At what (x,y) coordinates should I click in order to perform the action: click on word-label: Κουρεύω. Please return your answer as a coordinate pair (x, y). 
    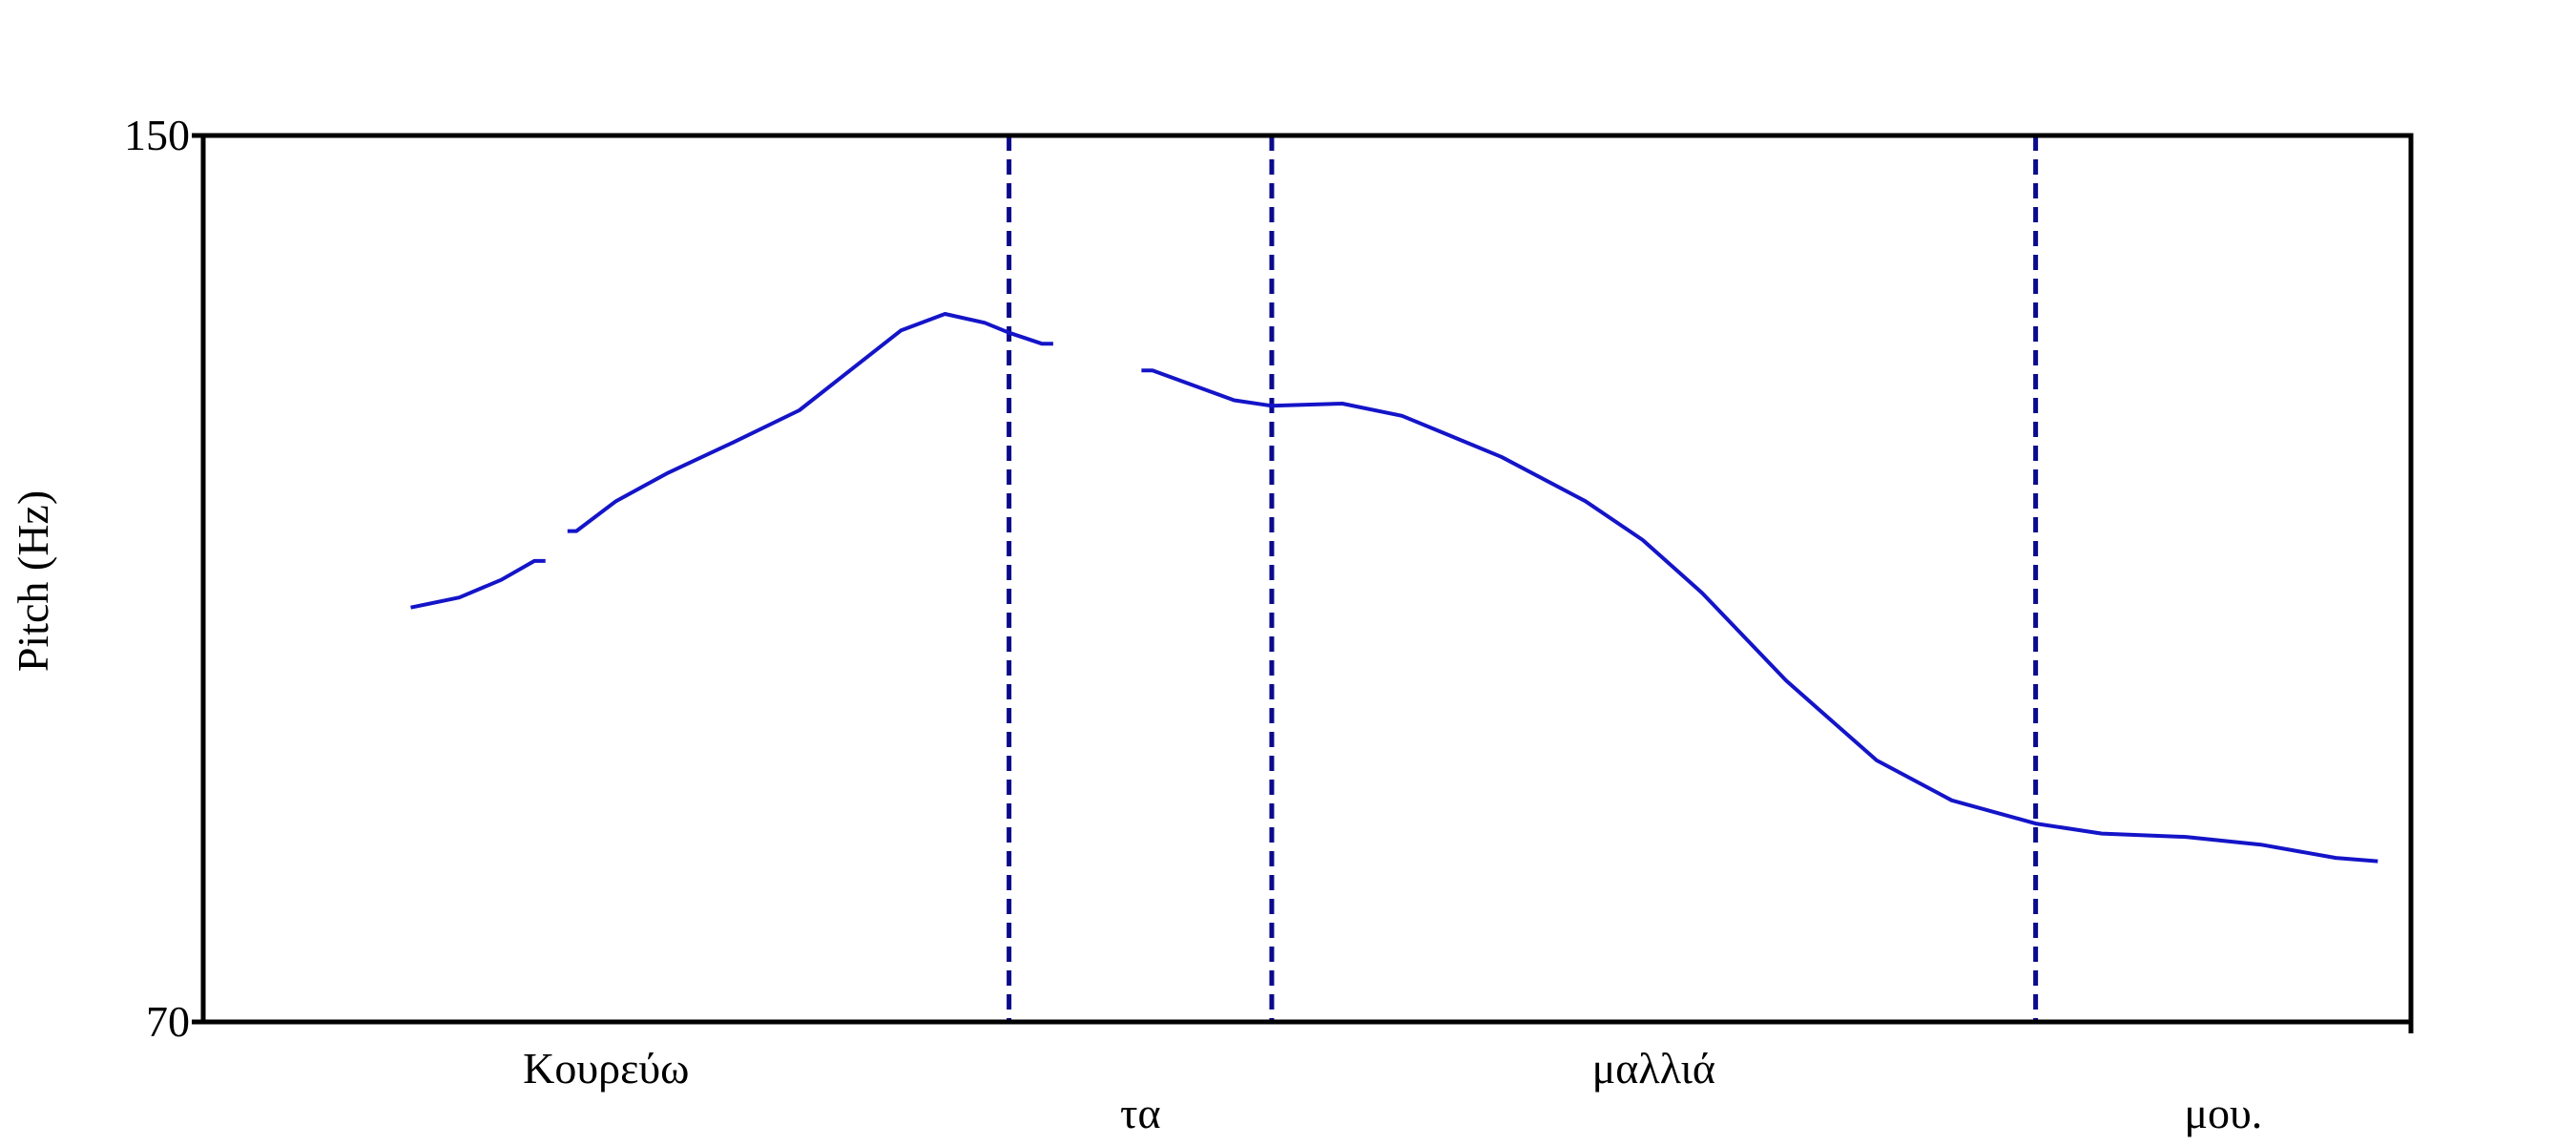
    Looking at the image, I should click on (606, 1068).